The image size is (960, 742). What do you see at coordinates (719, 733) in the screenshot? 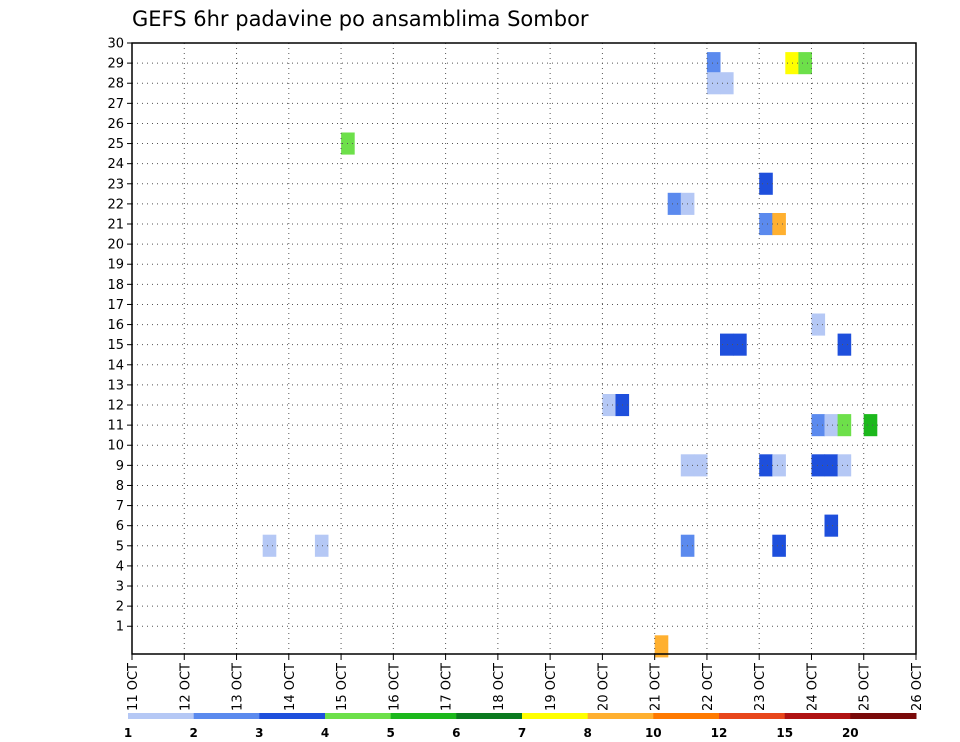
I see `legend-label: 12` at bounding box center [719, 733].